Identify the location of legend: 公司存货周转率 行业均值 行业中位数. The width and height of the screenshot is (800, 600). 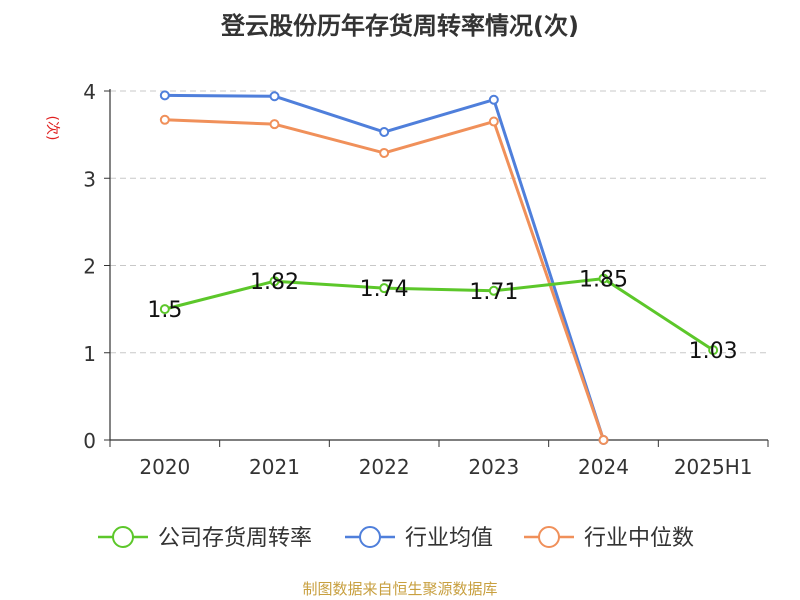
(396, 538).